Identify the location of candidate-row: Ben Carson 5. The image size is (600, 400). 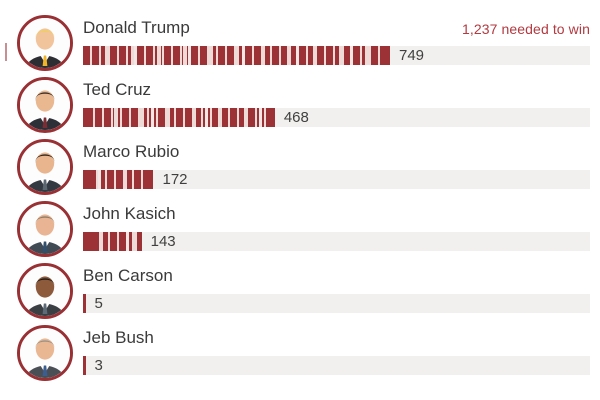
(303, 292).